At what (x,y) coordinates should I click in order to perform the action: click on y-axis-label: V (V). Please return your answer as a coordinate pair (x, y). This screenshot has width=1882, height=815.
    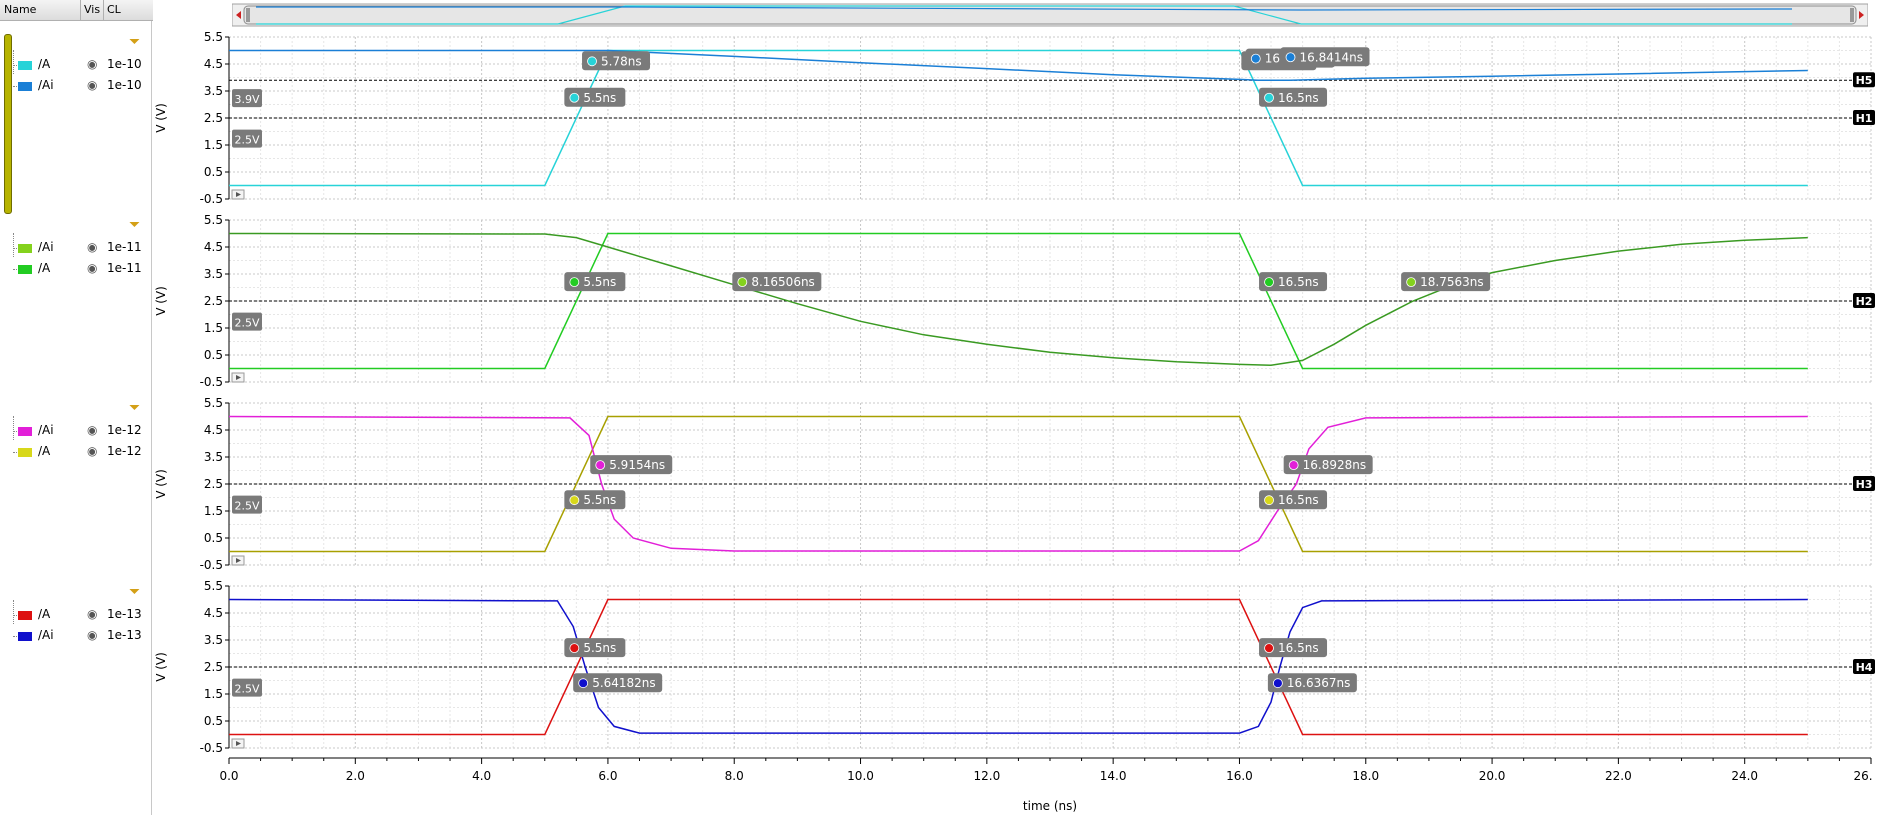
    Looking at the image, I should click on (161, 667).